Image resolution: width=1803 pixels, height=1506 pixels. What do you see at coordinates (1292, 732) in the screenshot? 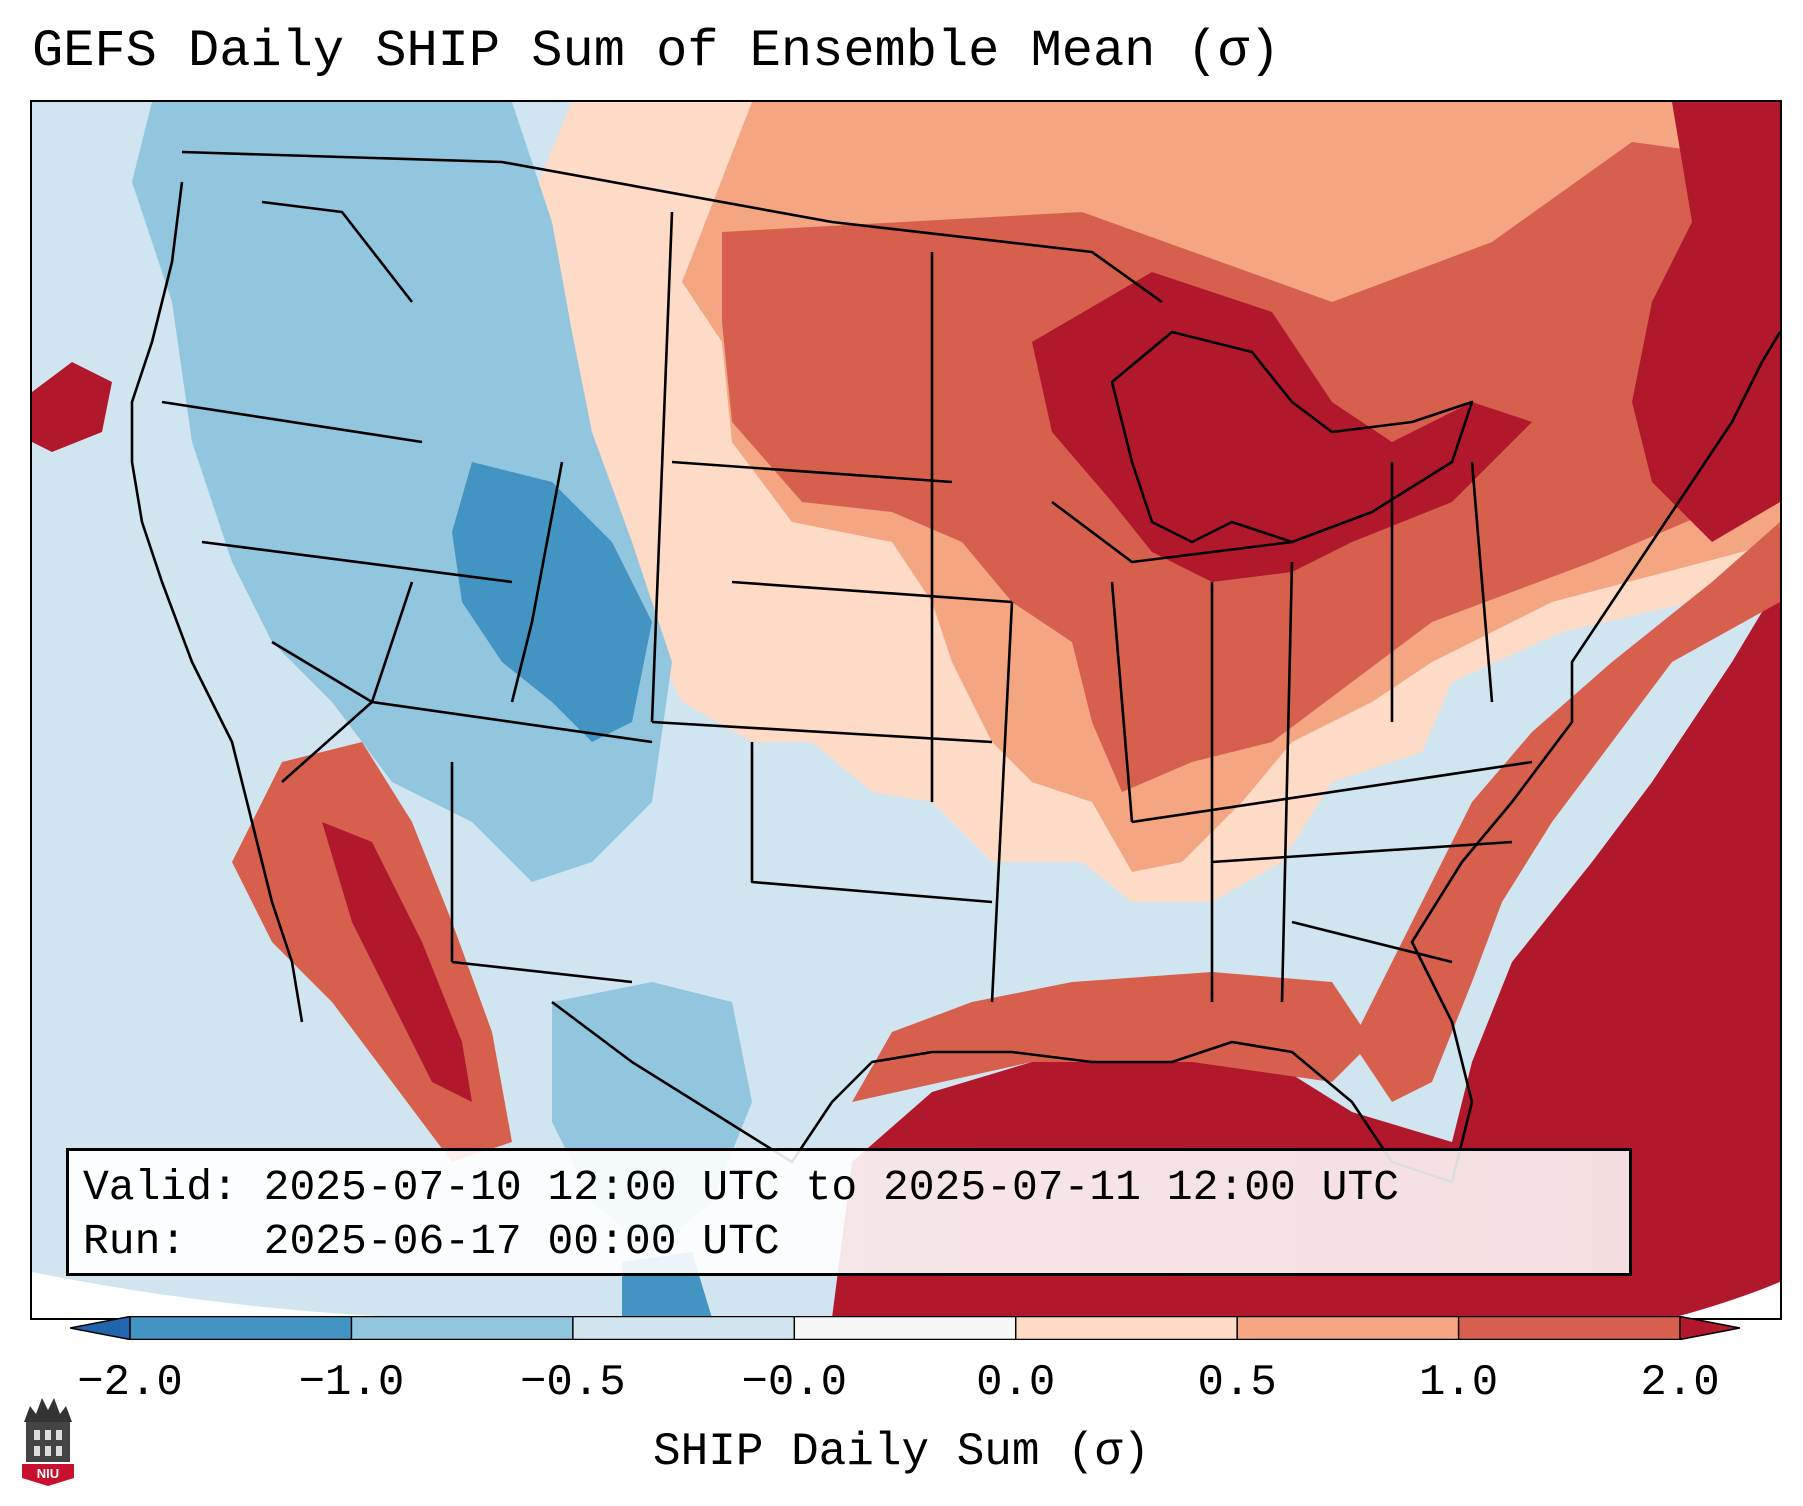
I see `state-lines-east` at bounding box center [1292, 732].